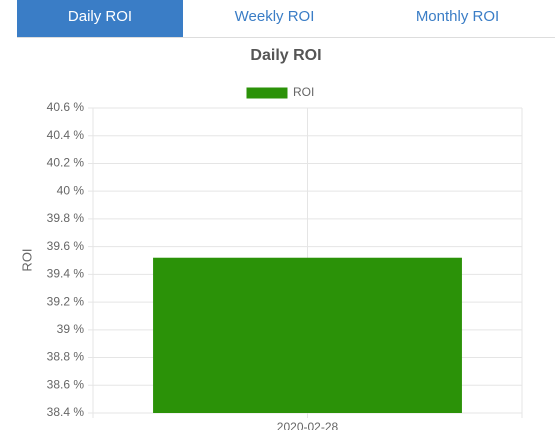  I want to click on x-tick-label: 2020-02-28, so click(308, 425).